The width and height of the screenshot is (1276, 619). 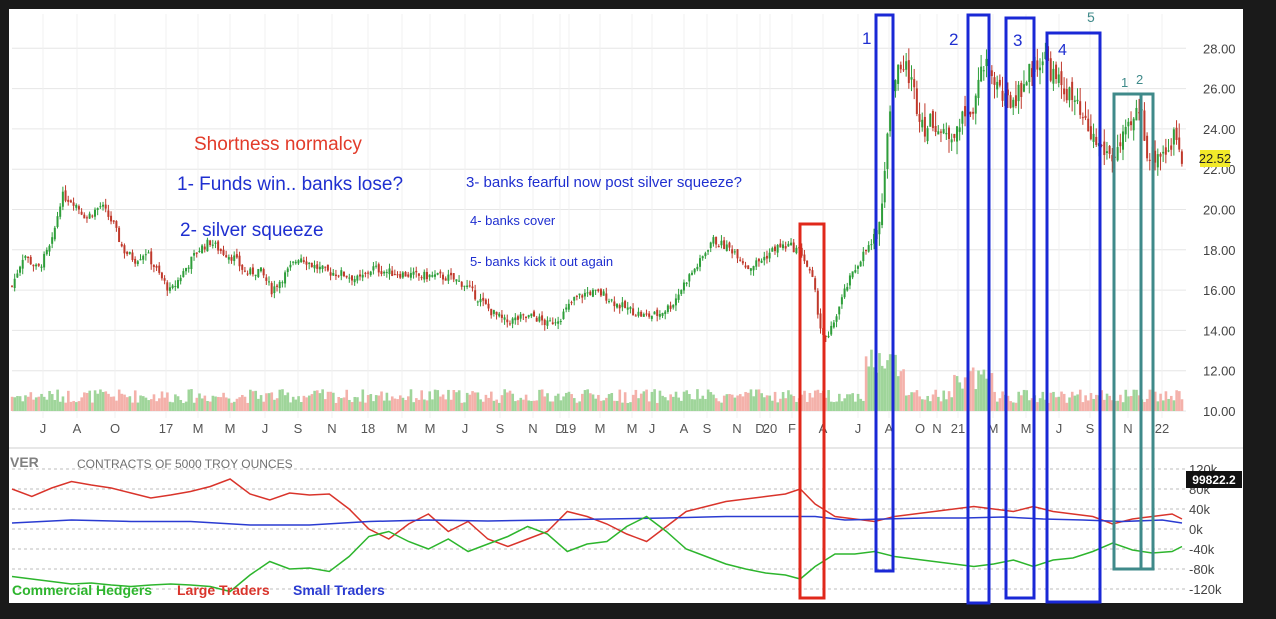 I want to click on price-x-tick-label: 22, so click(x=1162, y=428).